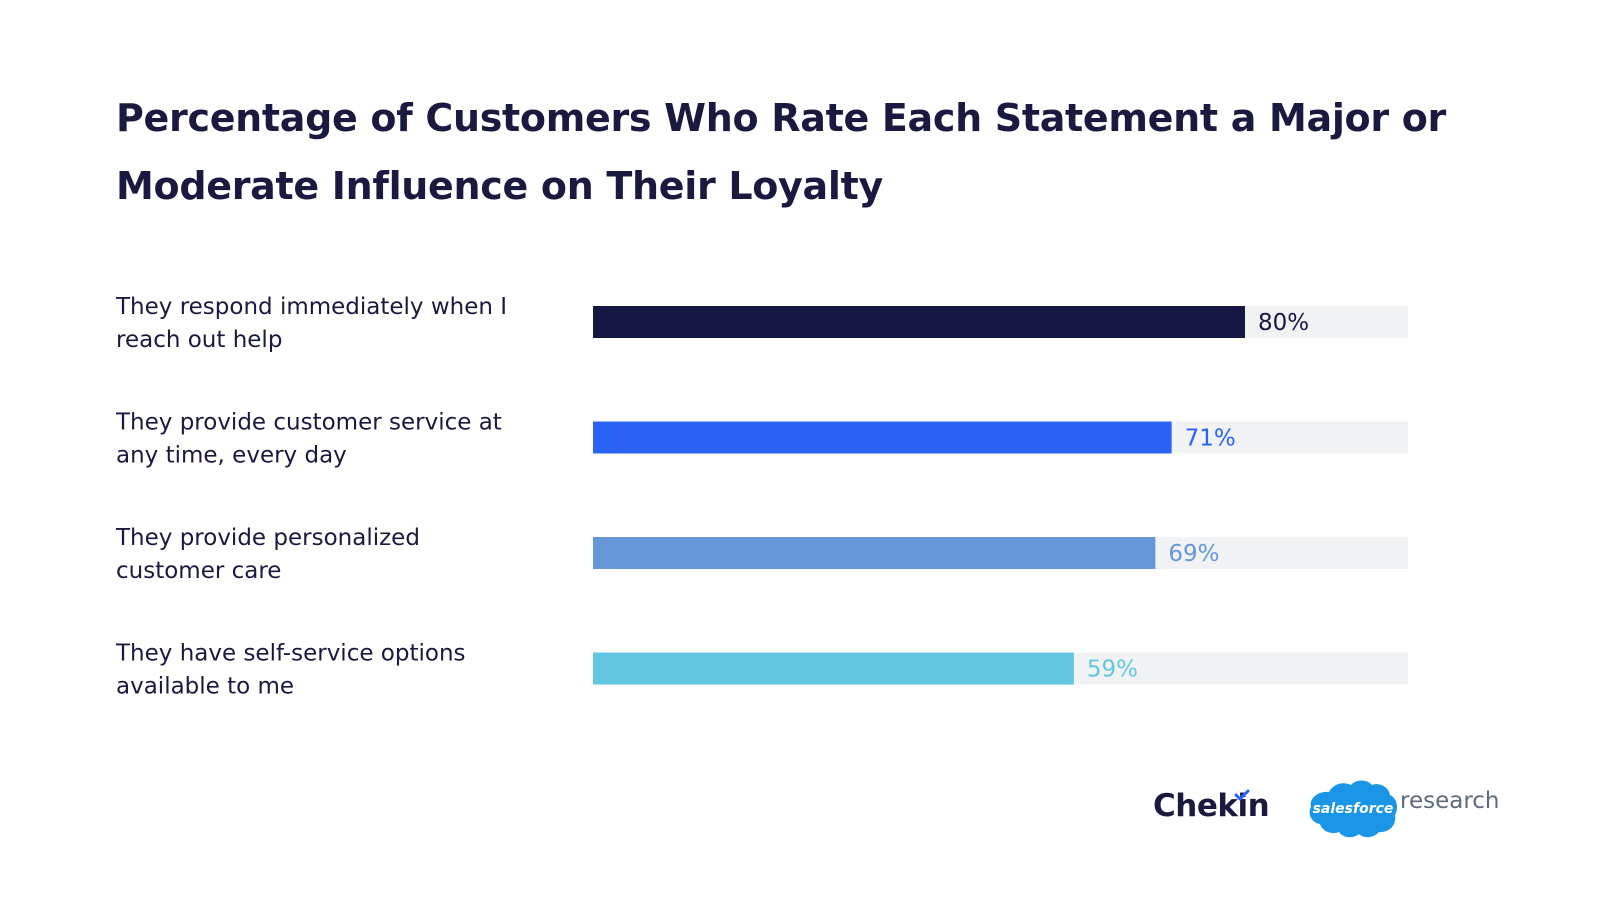 This screenshot has width=1600, height=900. Describe the element at coordinates (267, 538) in the screenshot. I see `category-label-line: They provide personalized` at that location.